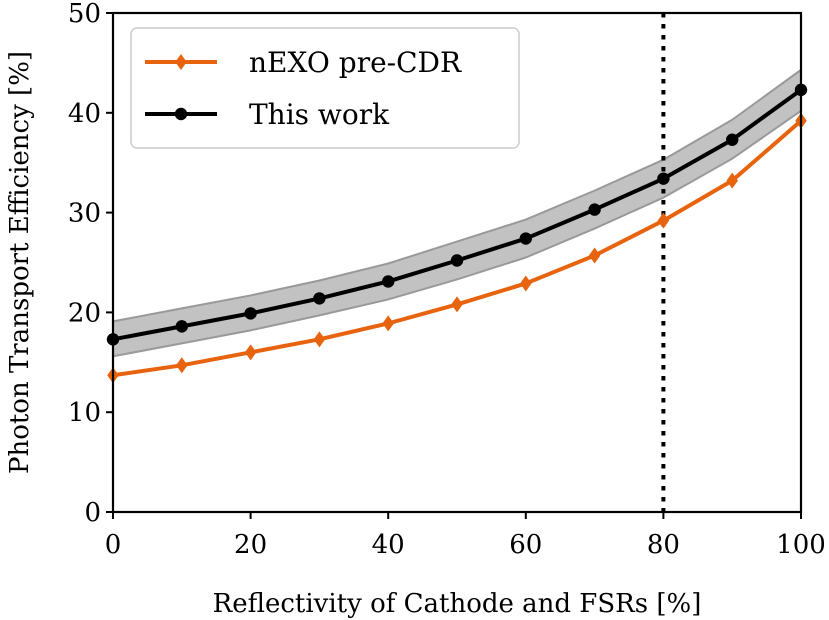 This screenshot has width=829, height=620. I want to click on y-tick-label: 30, so click(84, 214).